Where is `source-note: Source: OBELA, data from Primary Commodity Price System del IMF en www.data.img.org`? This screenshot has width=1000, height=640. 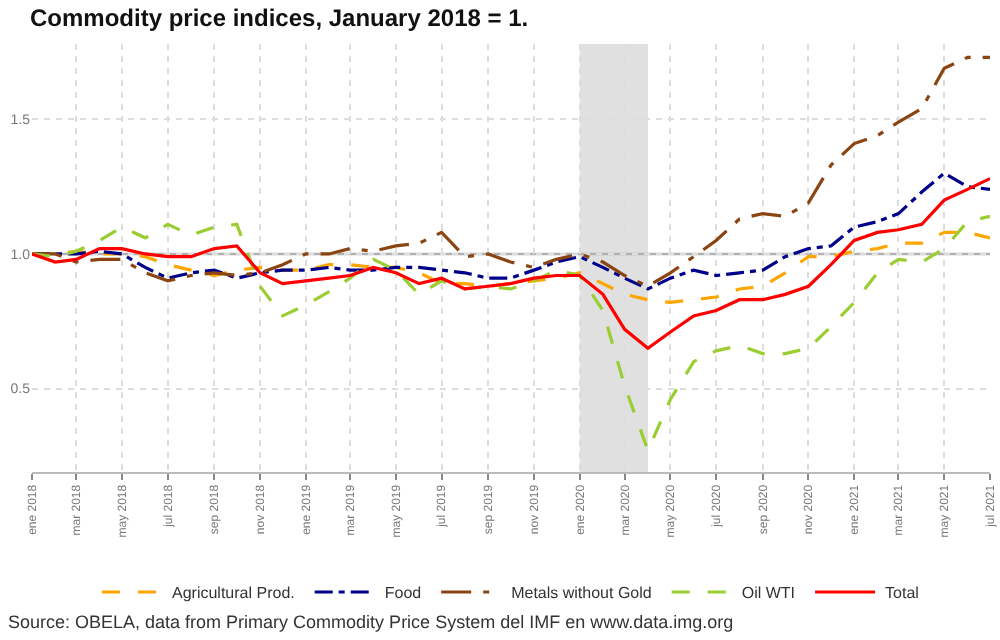 source-note: Source: OBELA, data from Primary Commodity Price System del IMF en www.data.img.org is located at coordinates (371, 622).